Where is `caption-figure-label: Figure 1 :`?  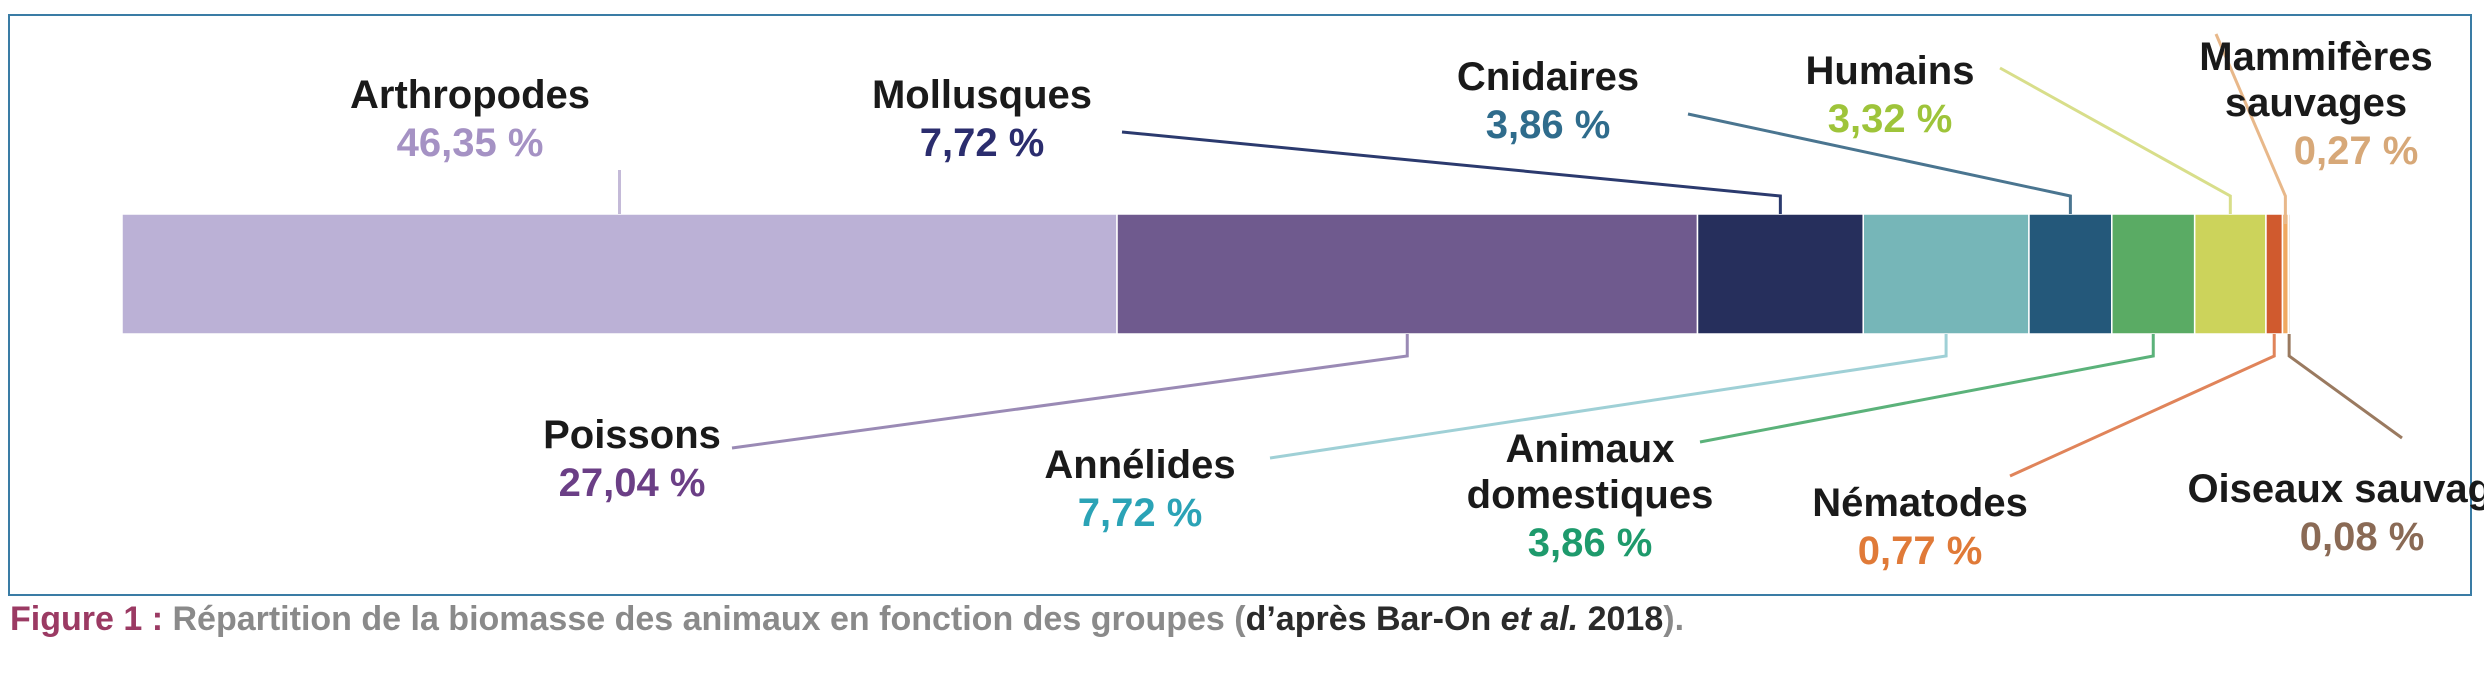 caption-figure-label: Figure 1 : is located at coordinates (87, 619).